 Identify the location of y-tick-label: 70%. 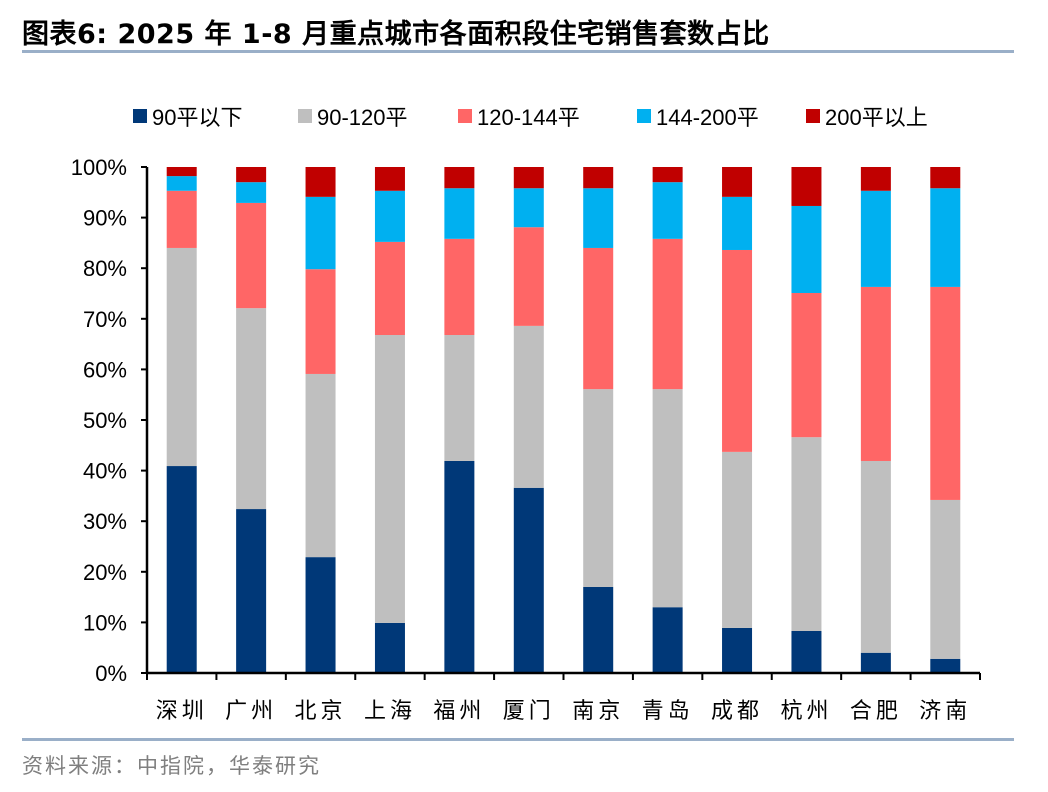
(105, 319).